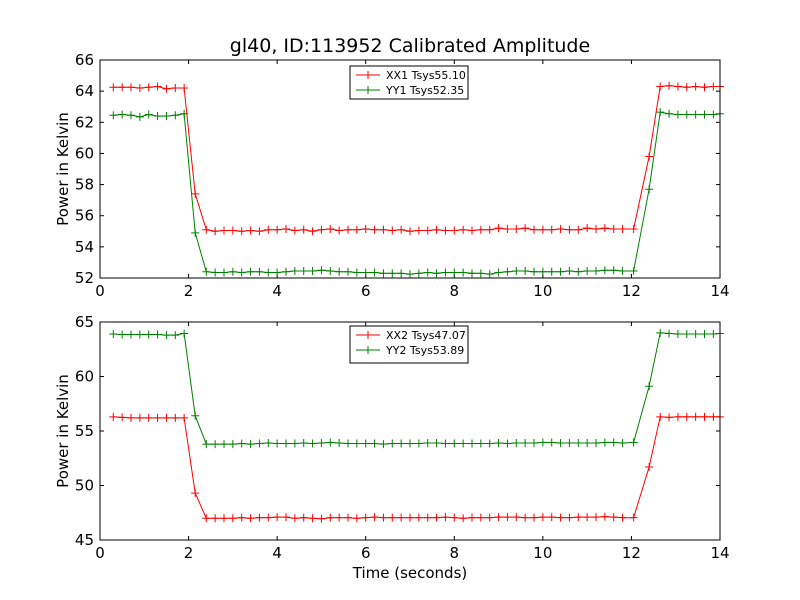 This screenshot has width=800, height=600. Describe the element at coordinates (424, 350) in the screenshot. I see `legend-entry: YY2 Tsys53.89` at that location.